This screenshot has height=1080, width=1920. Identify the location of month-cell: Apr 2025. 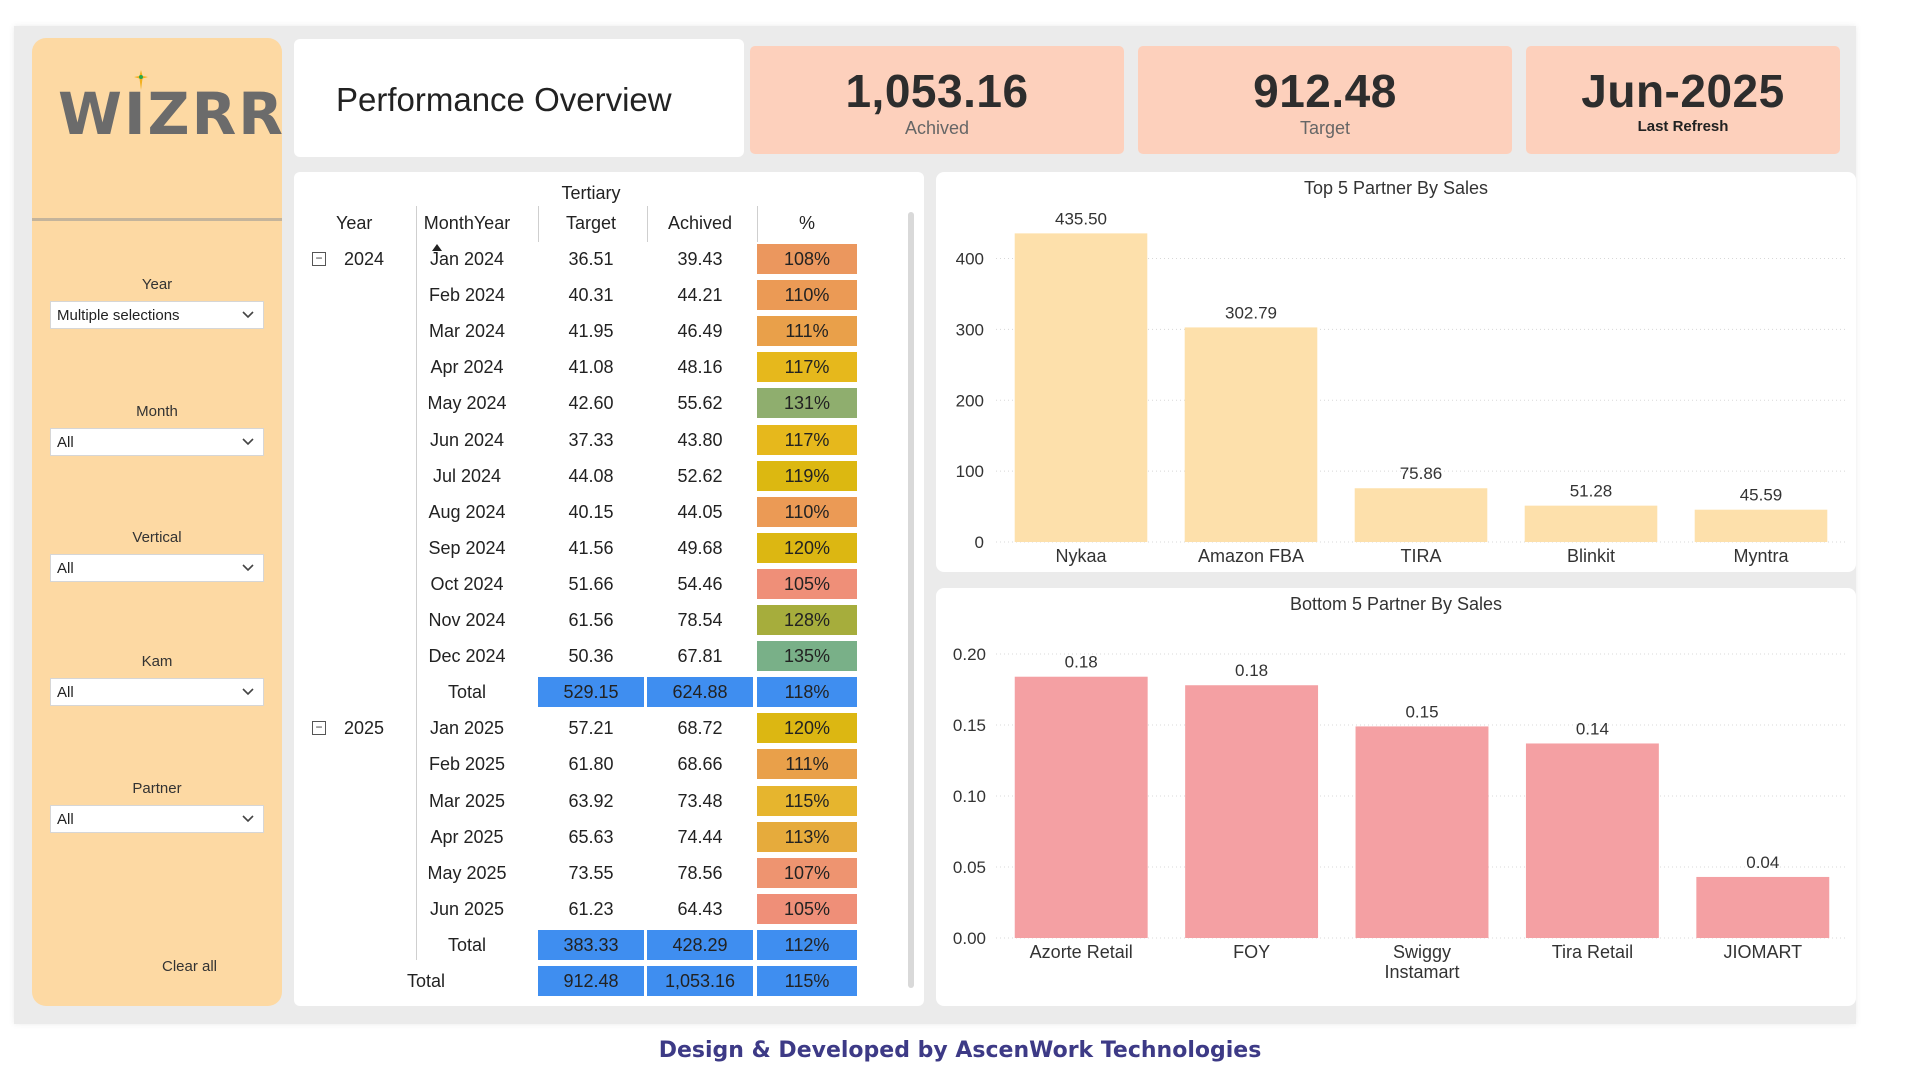
(467, 836).